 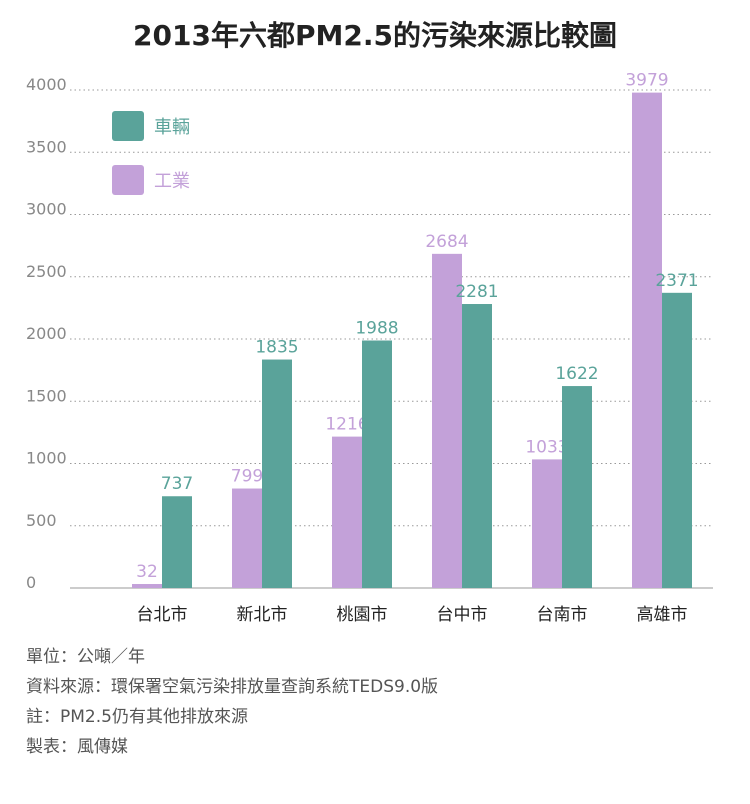 I want to click on bar-工業-台南市, so click(x=547, y=523).